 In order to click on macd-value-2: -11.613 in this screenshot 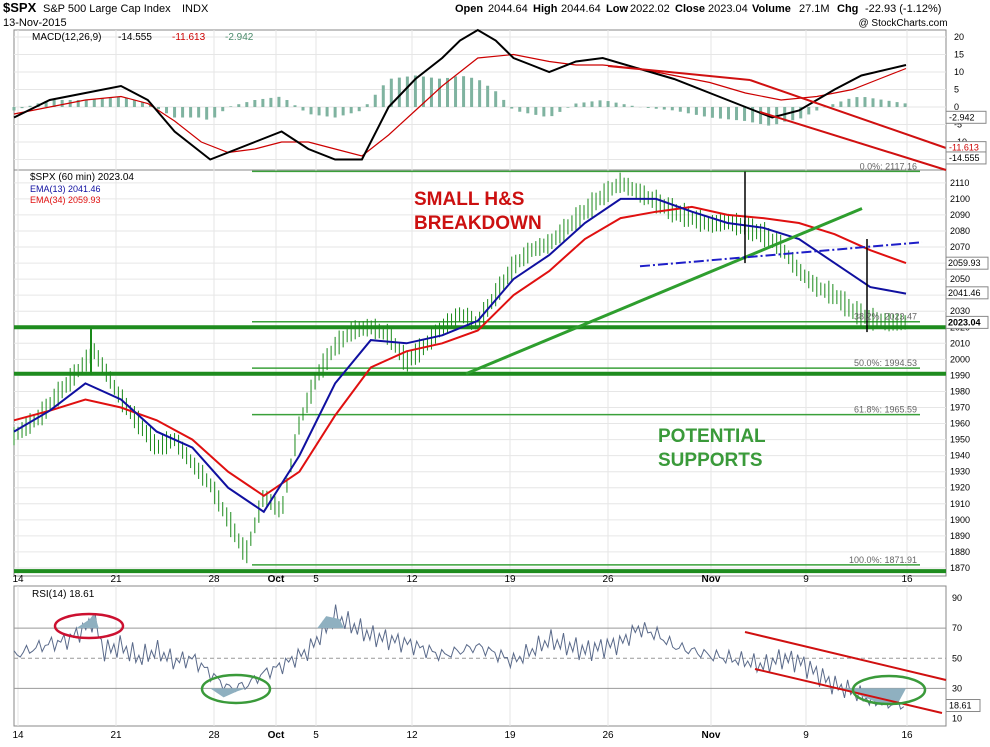, I will do `click(189, 37)`.